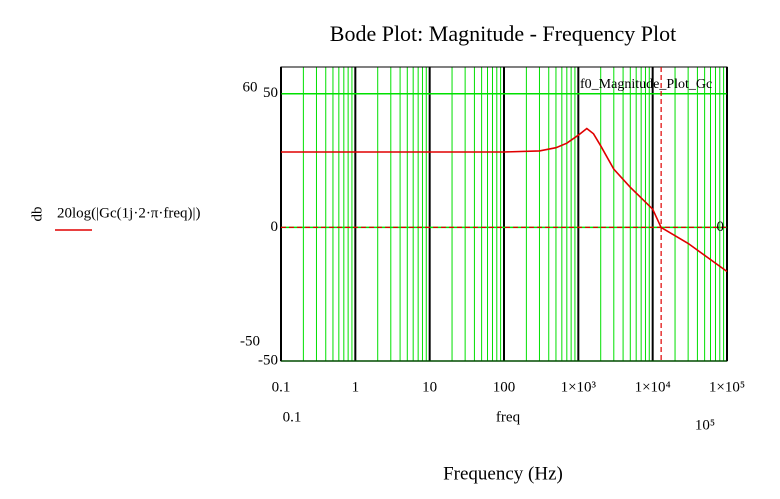  Describe the element at coordinates (503, 33) in the screenshot. I see `chart-title: Bode Plot: Magnitude - Frequency Plot` at that location.